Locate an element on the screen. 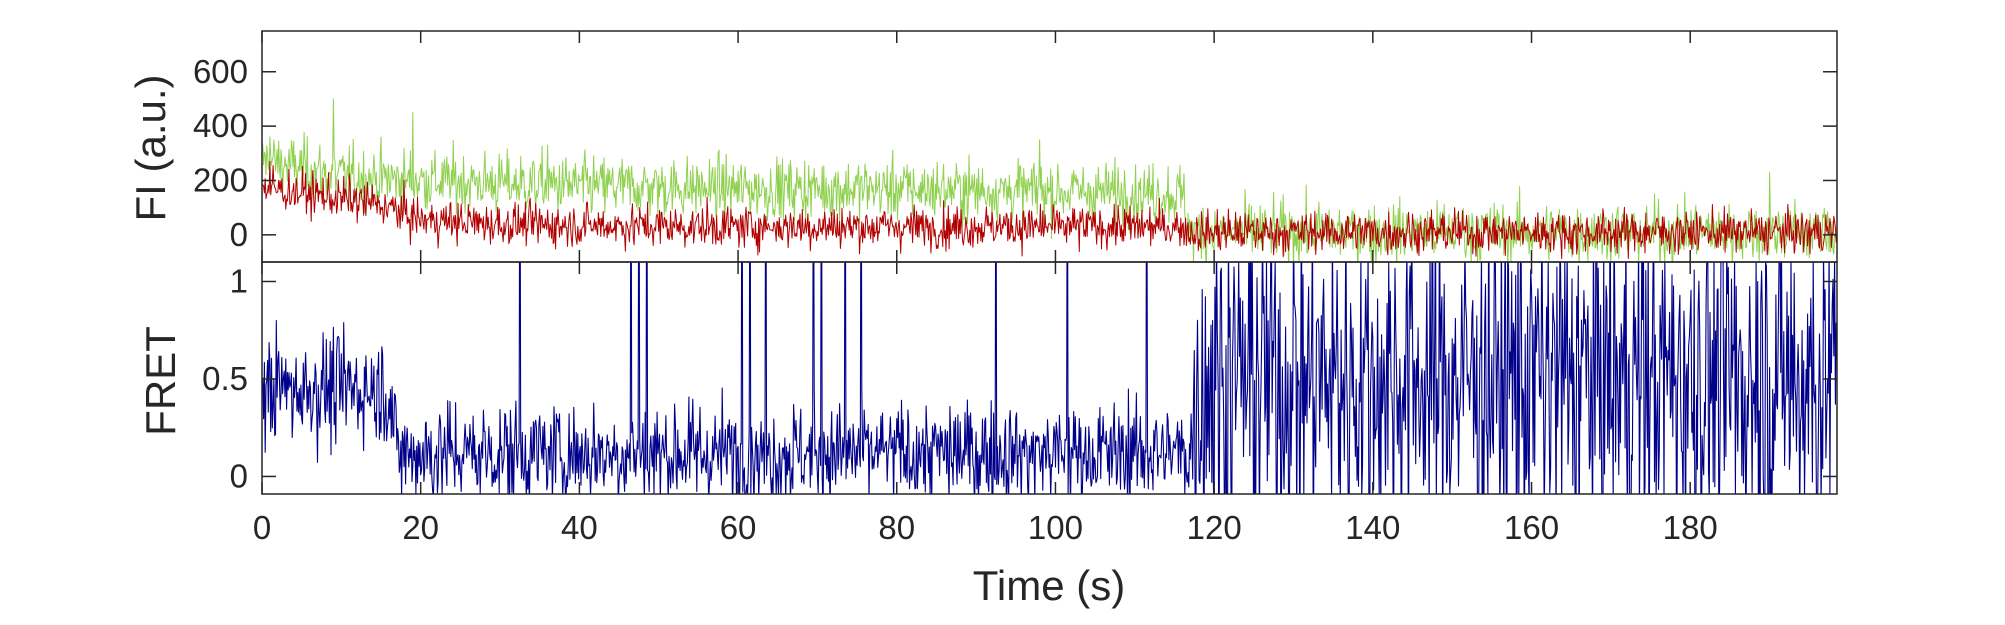  x-tick-label: 120 is located at coordinates (1214, 527).